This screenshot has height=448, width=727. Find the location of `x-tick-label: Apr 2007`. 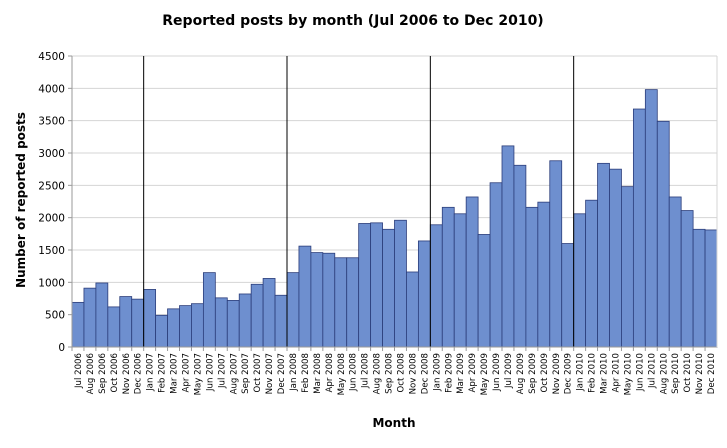

x-tick-label: Apr 2007 is located at coordinates (186, 372).